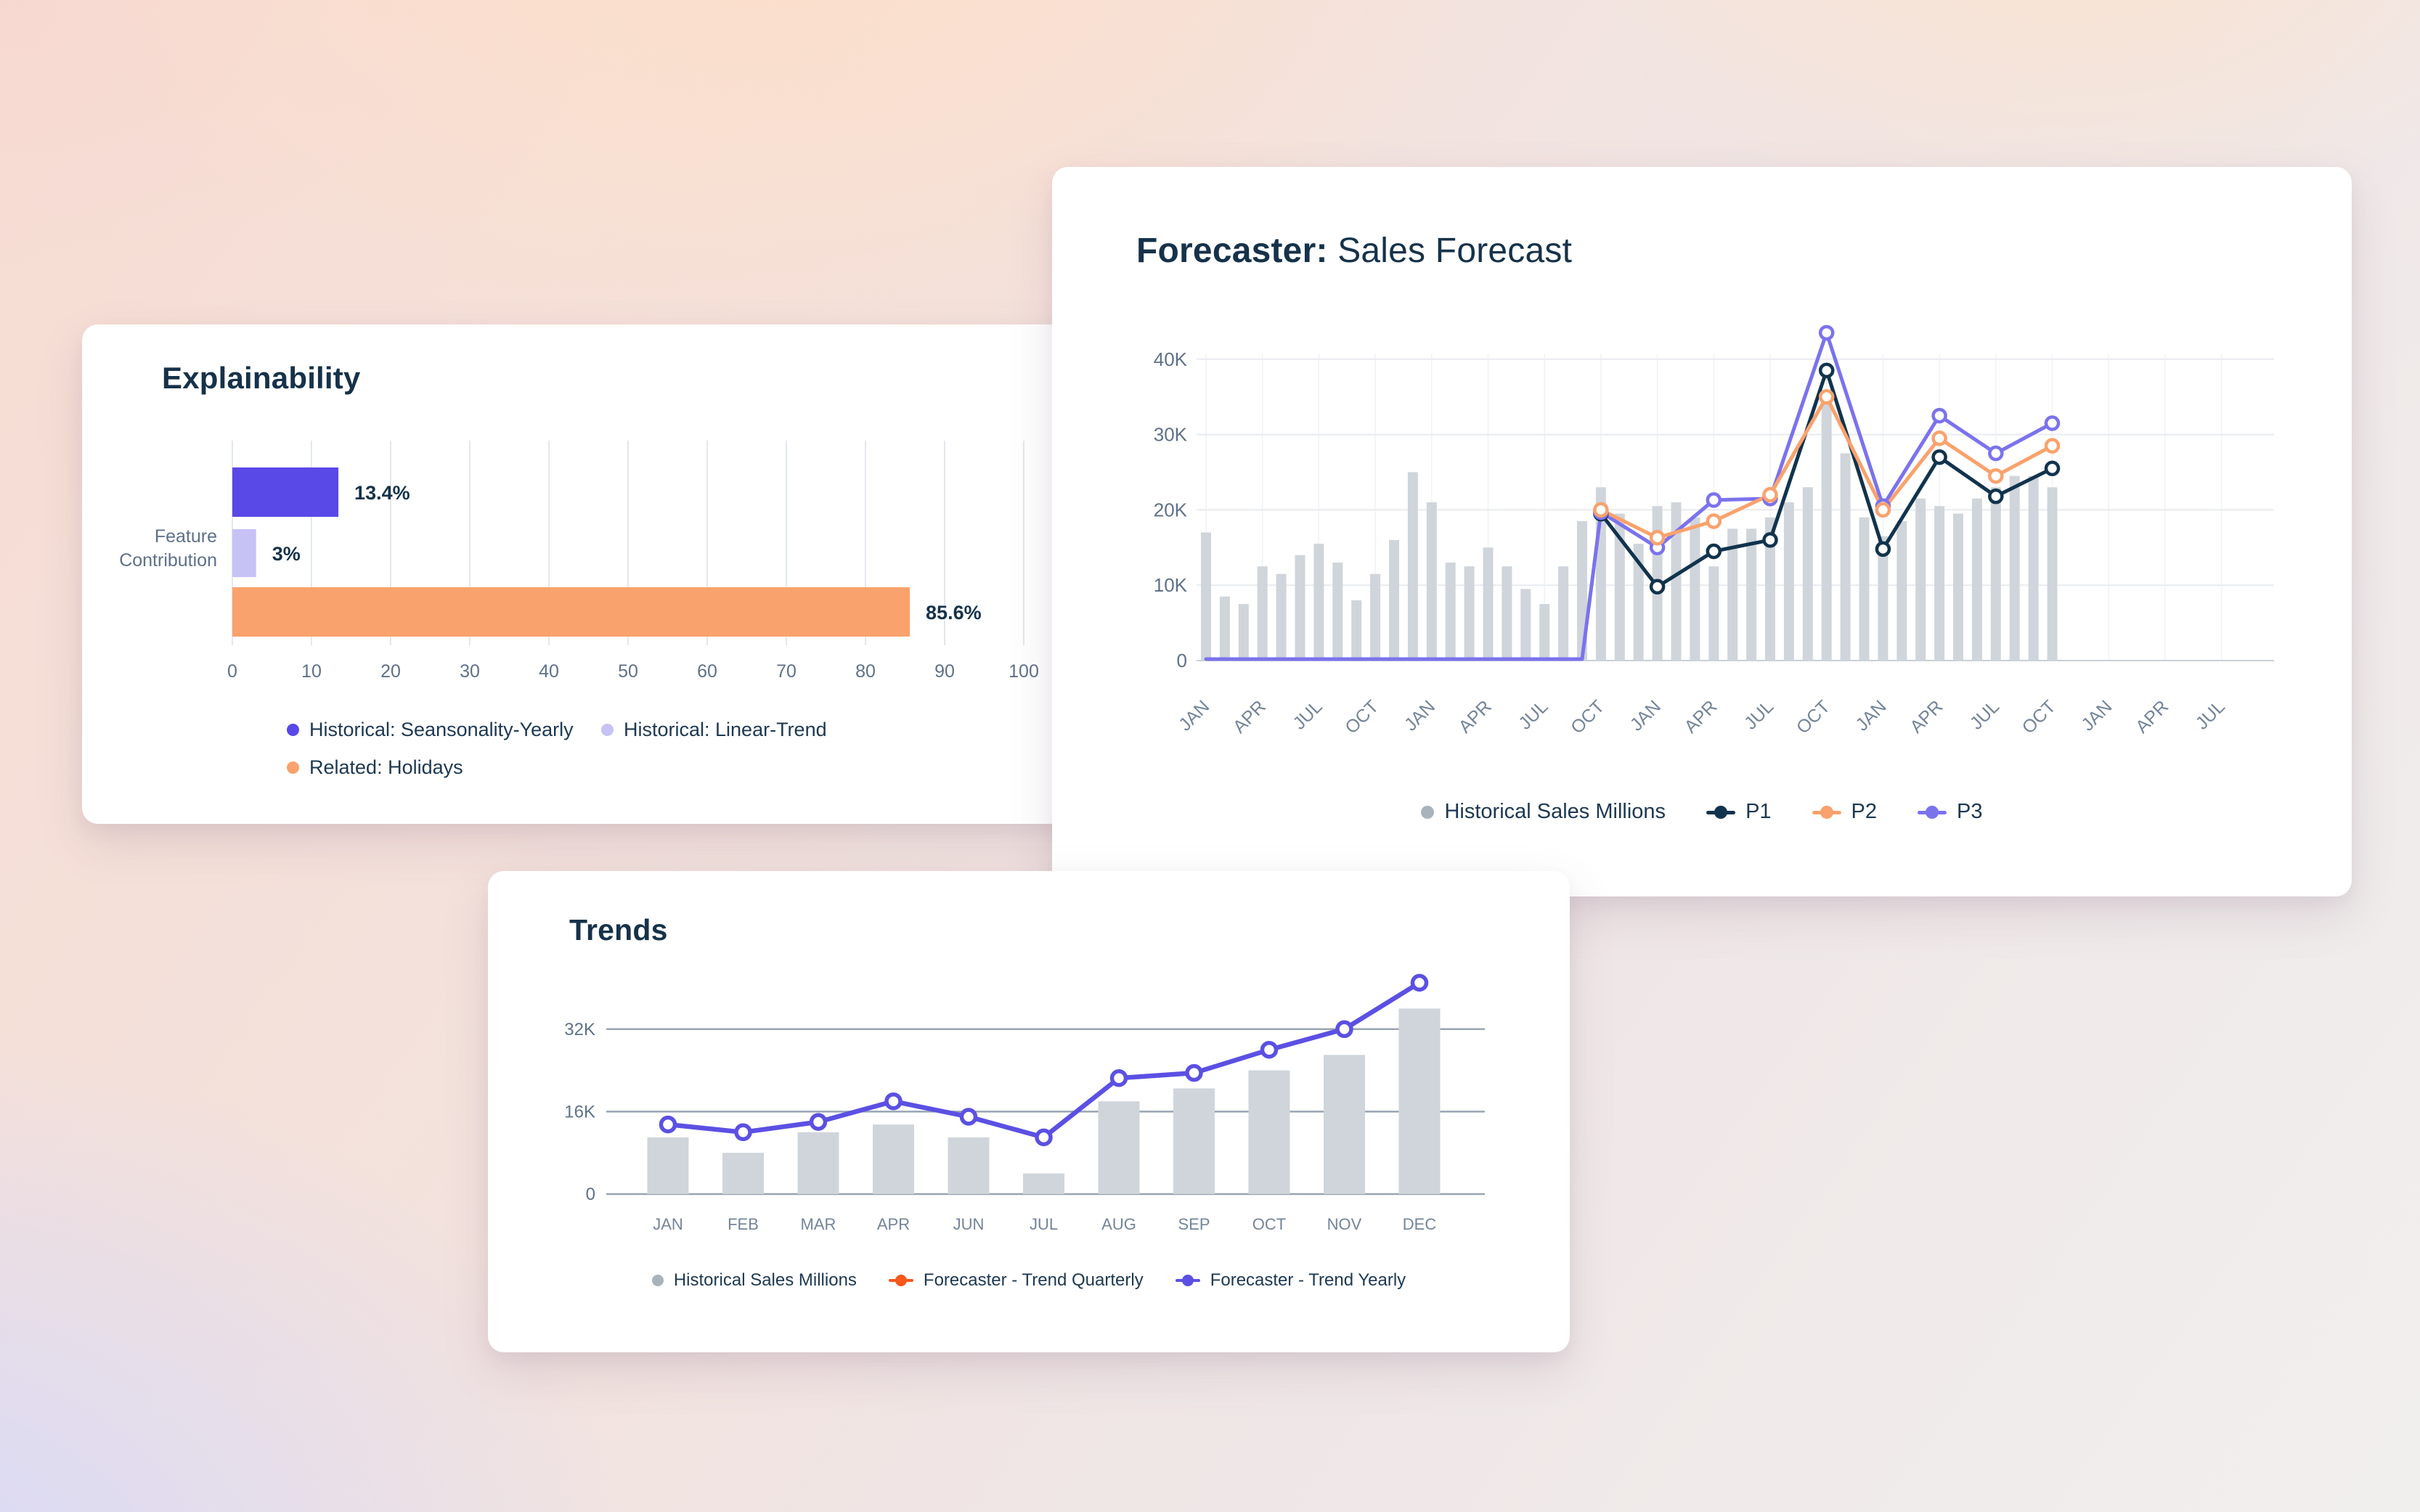 This screenshot has width=2420, height=1512. Describe the element at coordinates (1232, 251) in the screenshot. I see `forecaster-title-prefix: Forecaster:` at that location.